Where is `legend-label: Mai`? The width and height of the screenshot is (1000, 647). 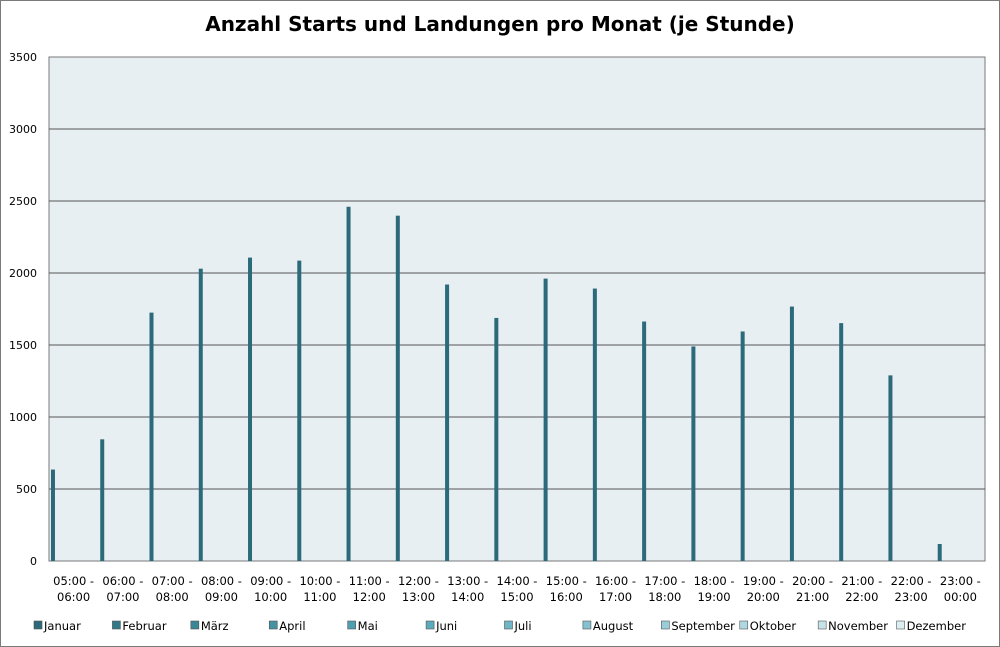
legend-label: Mai is located at coordinates (368, 626).